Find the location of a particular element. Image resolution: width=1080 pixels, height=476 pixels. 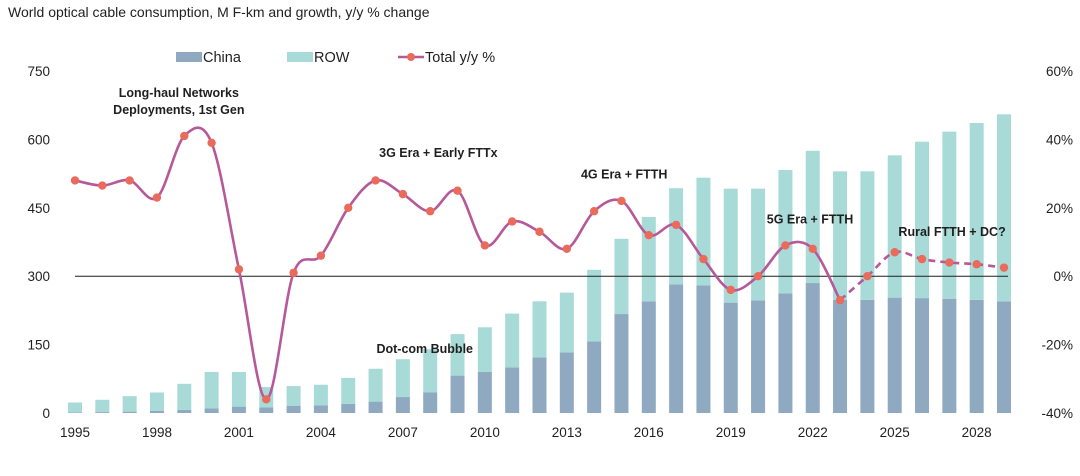

x-axis-tick: 2010 is located at coordinates (485, 432).